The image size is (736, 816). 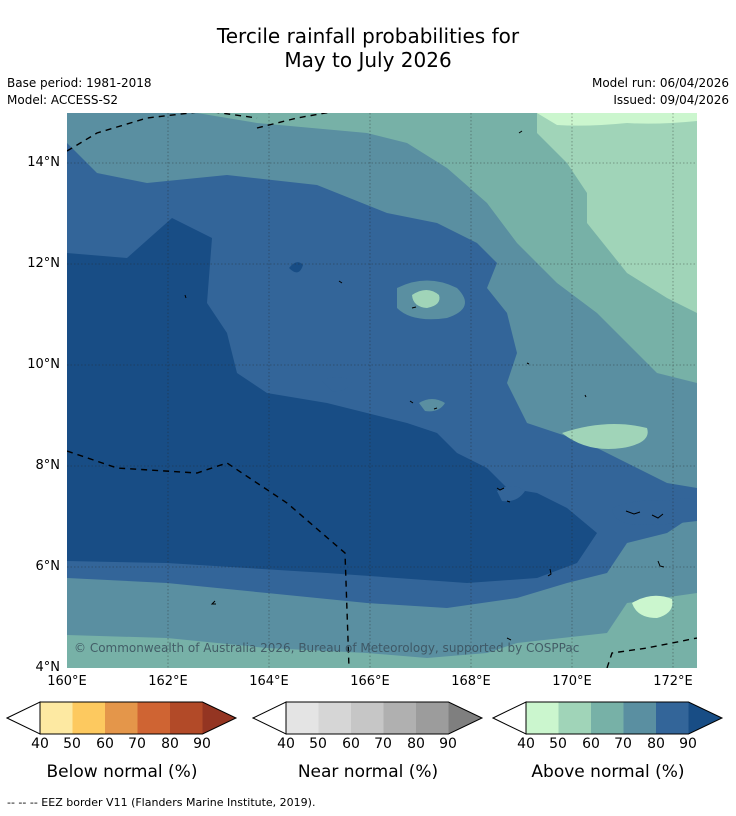 What do you see at coordinates (509, 718) in the screenshot?
I see `cbar-above-low-arrow` at bounding box center [509, 718].